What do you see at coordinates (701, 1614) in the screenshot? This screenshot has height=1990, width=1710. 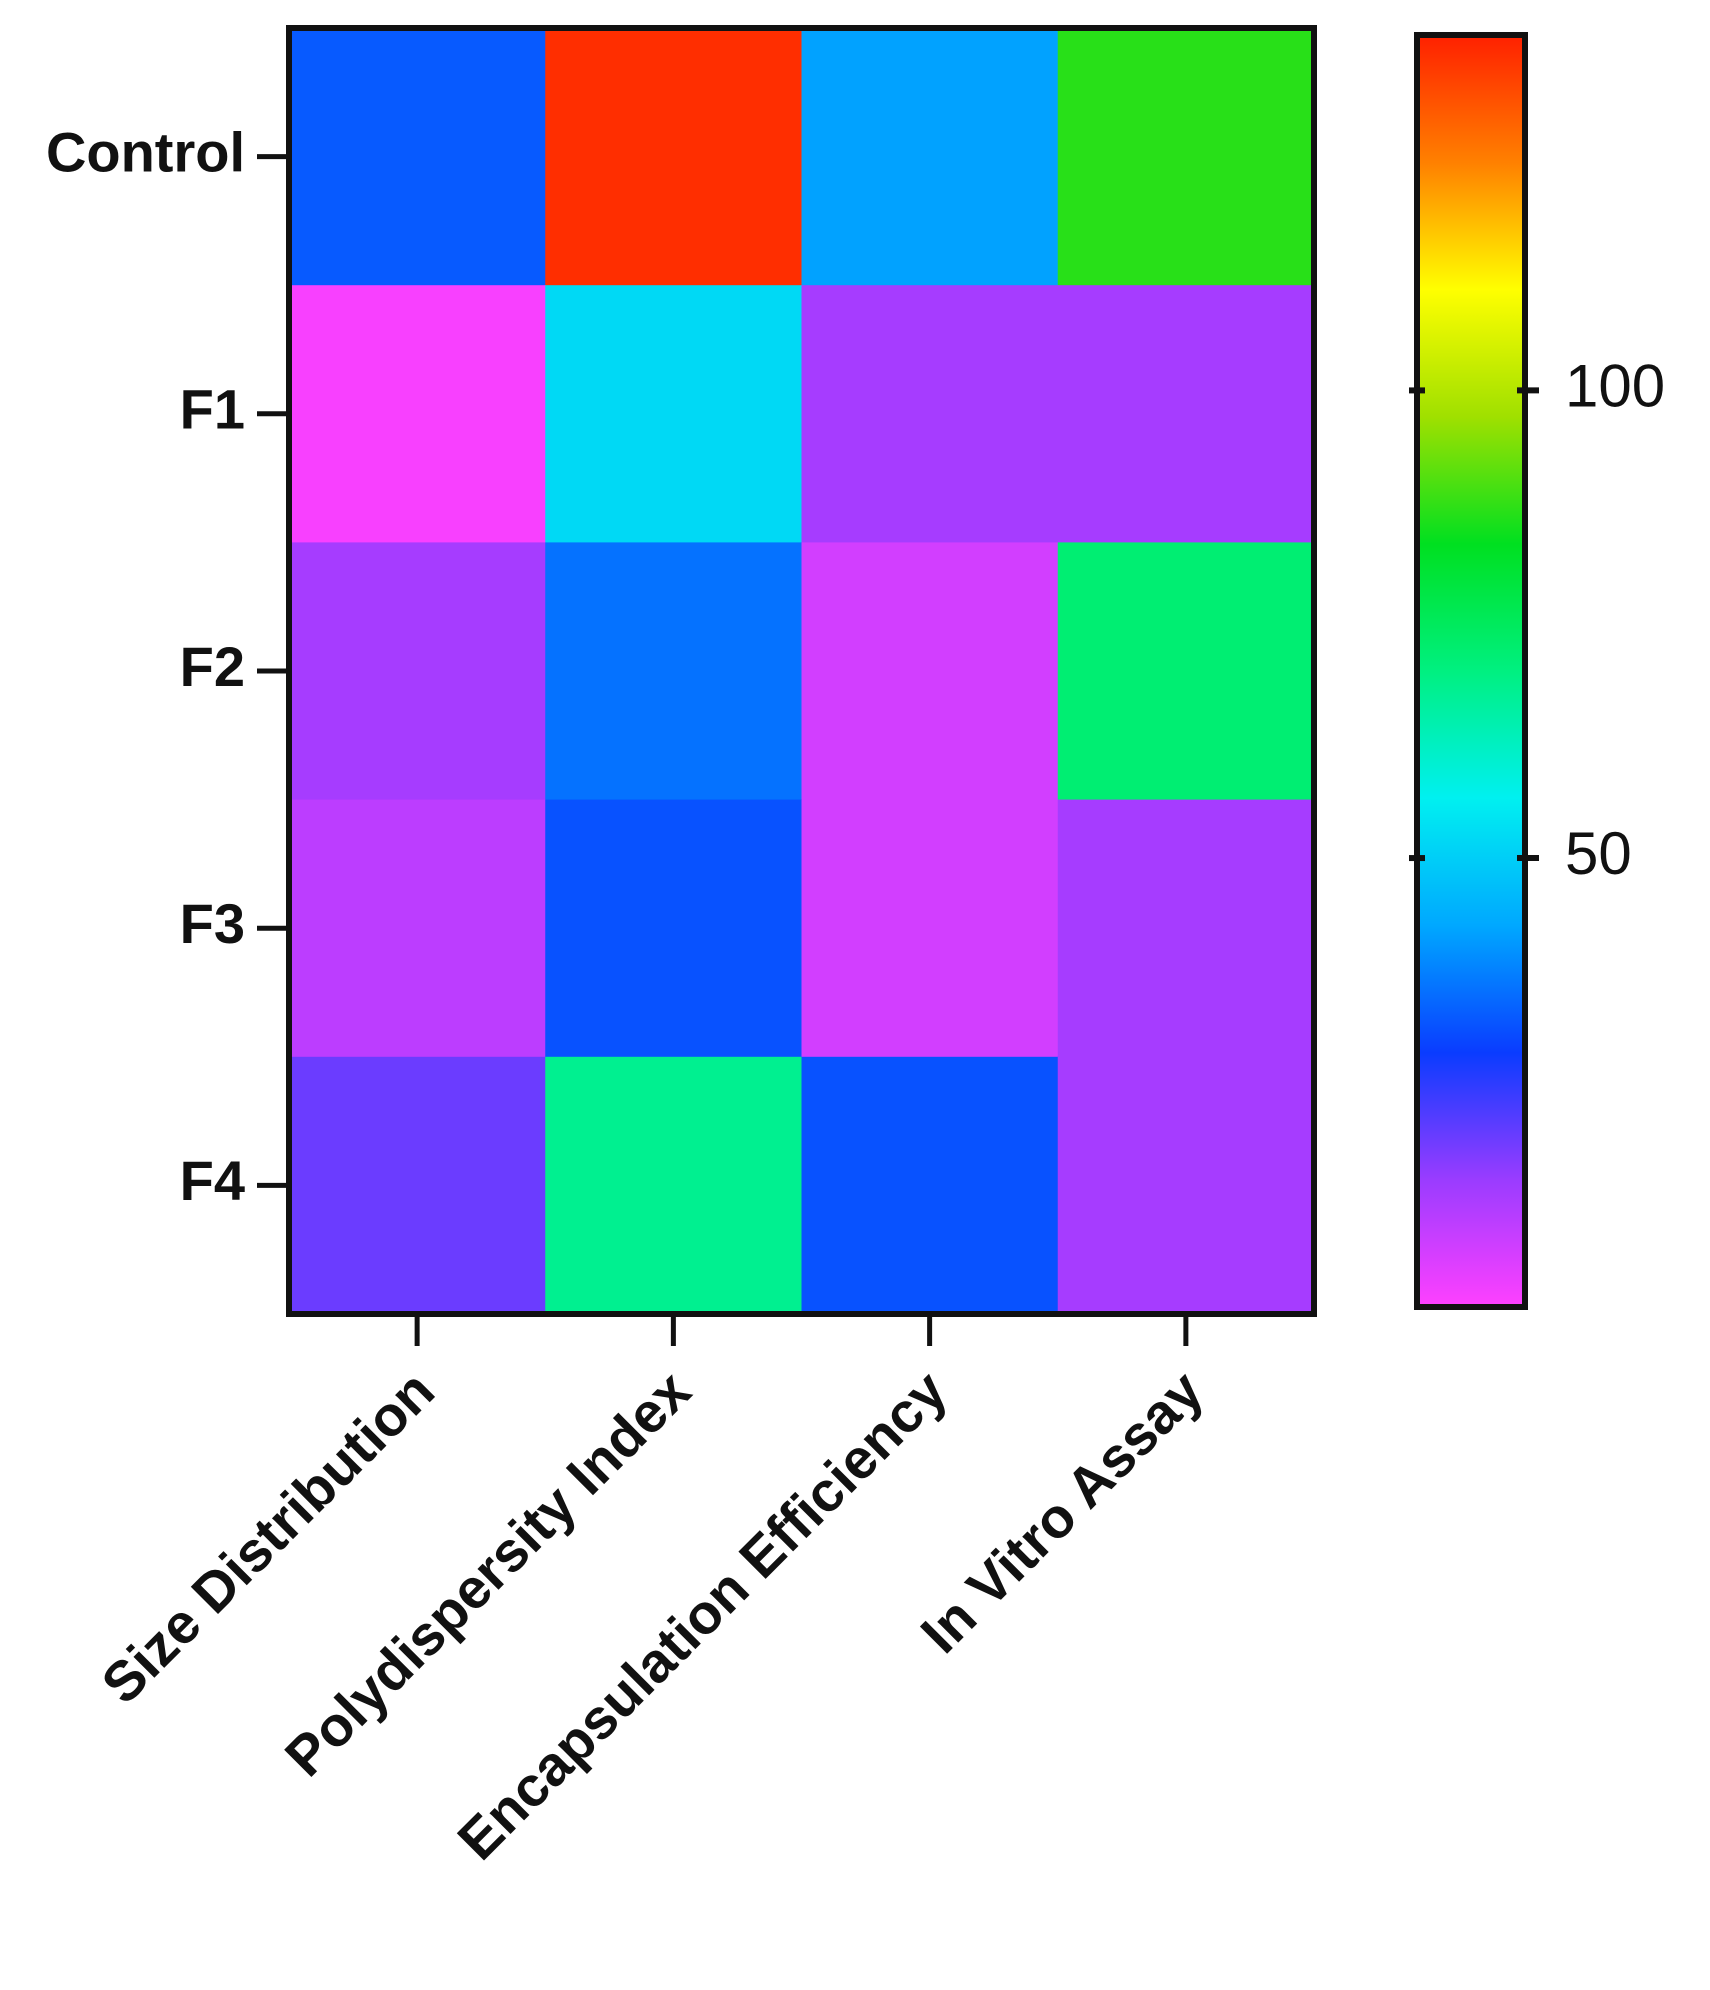 I see `column-label: Encapsulation Efficiency` at bounding box center [701, 1614].